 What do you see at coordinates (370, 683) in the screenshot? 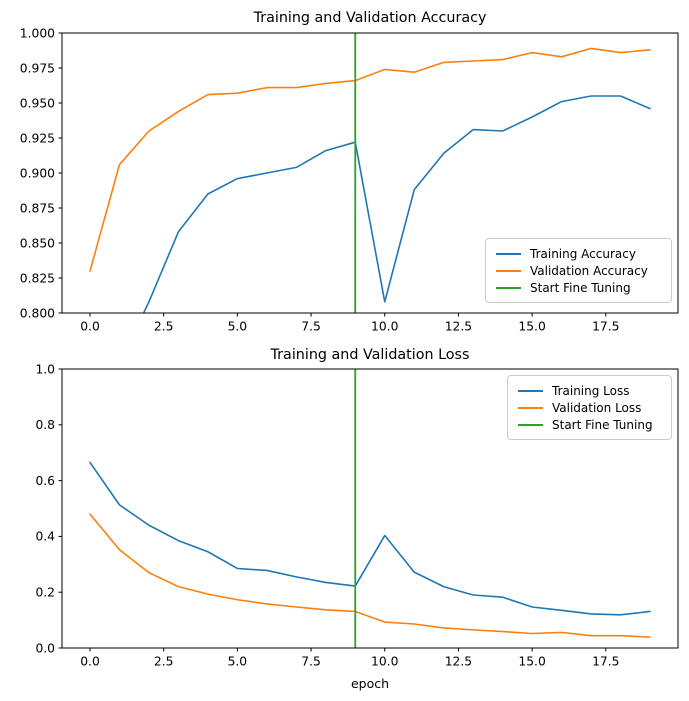
I see `epoch-axis-label: epoch` at bounding box center [370, 683].